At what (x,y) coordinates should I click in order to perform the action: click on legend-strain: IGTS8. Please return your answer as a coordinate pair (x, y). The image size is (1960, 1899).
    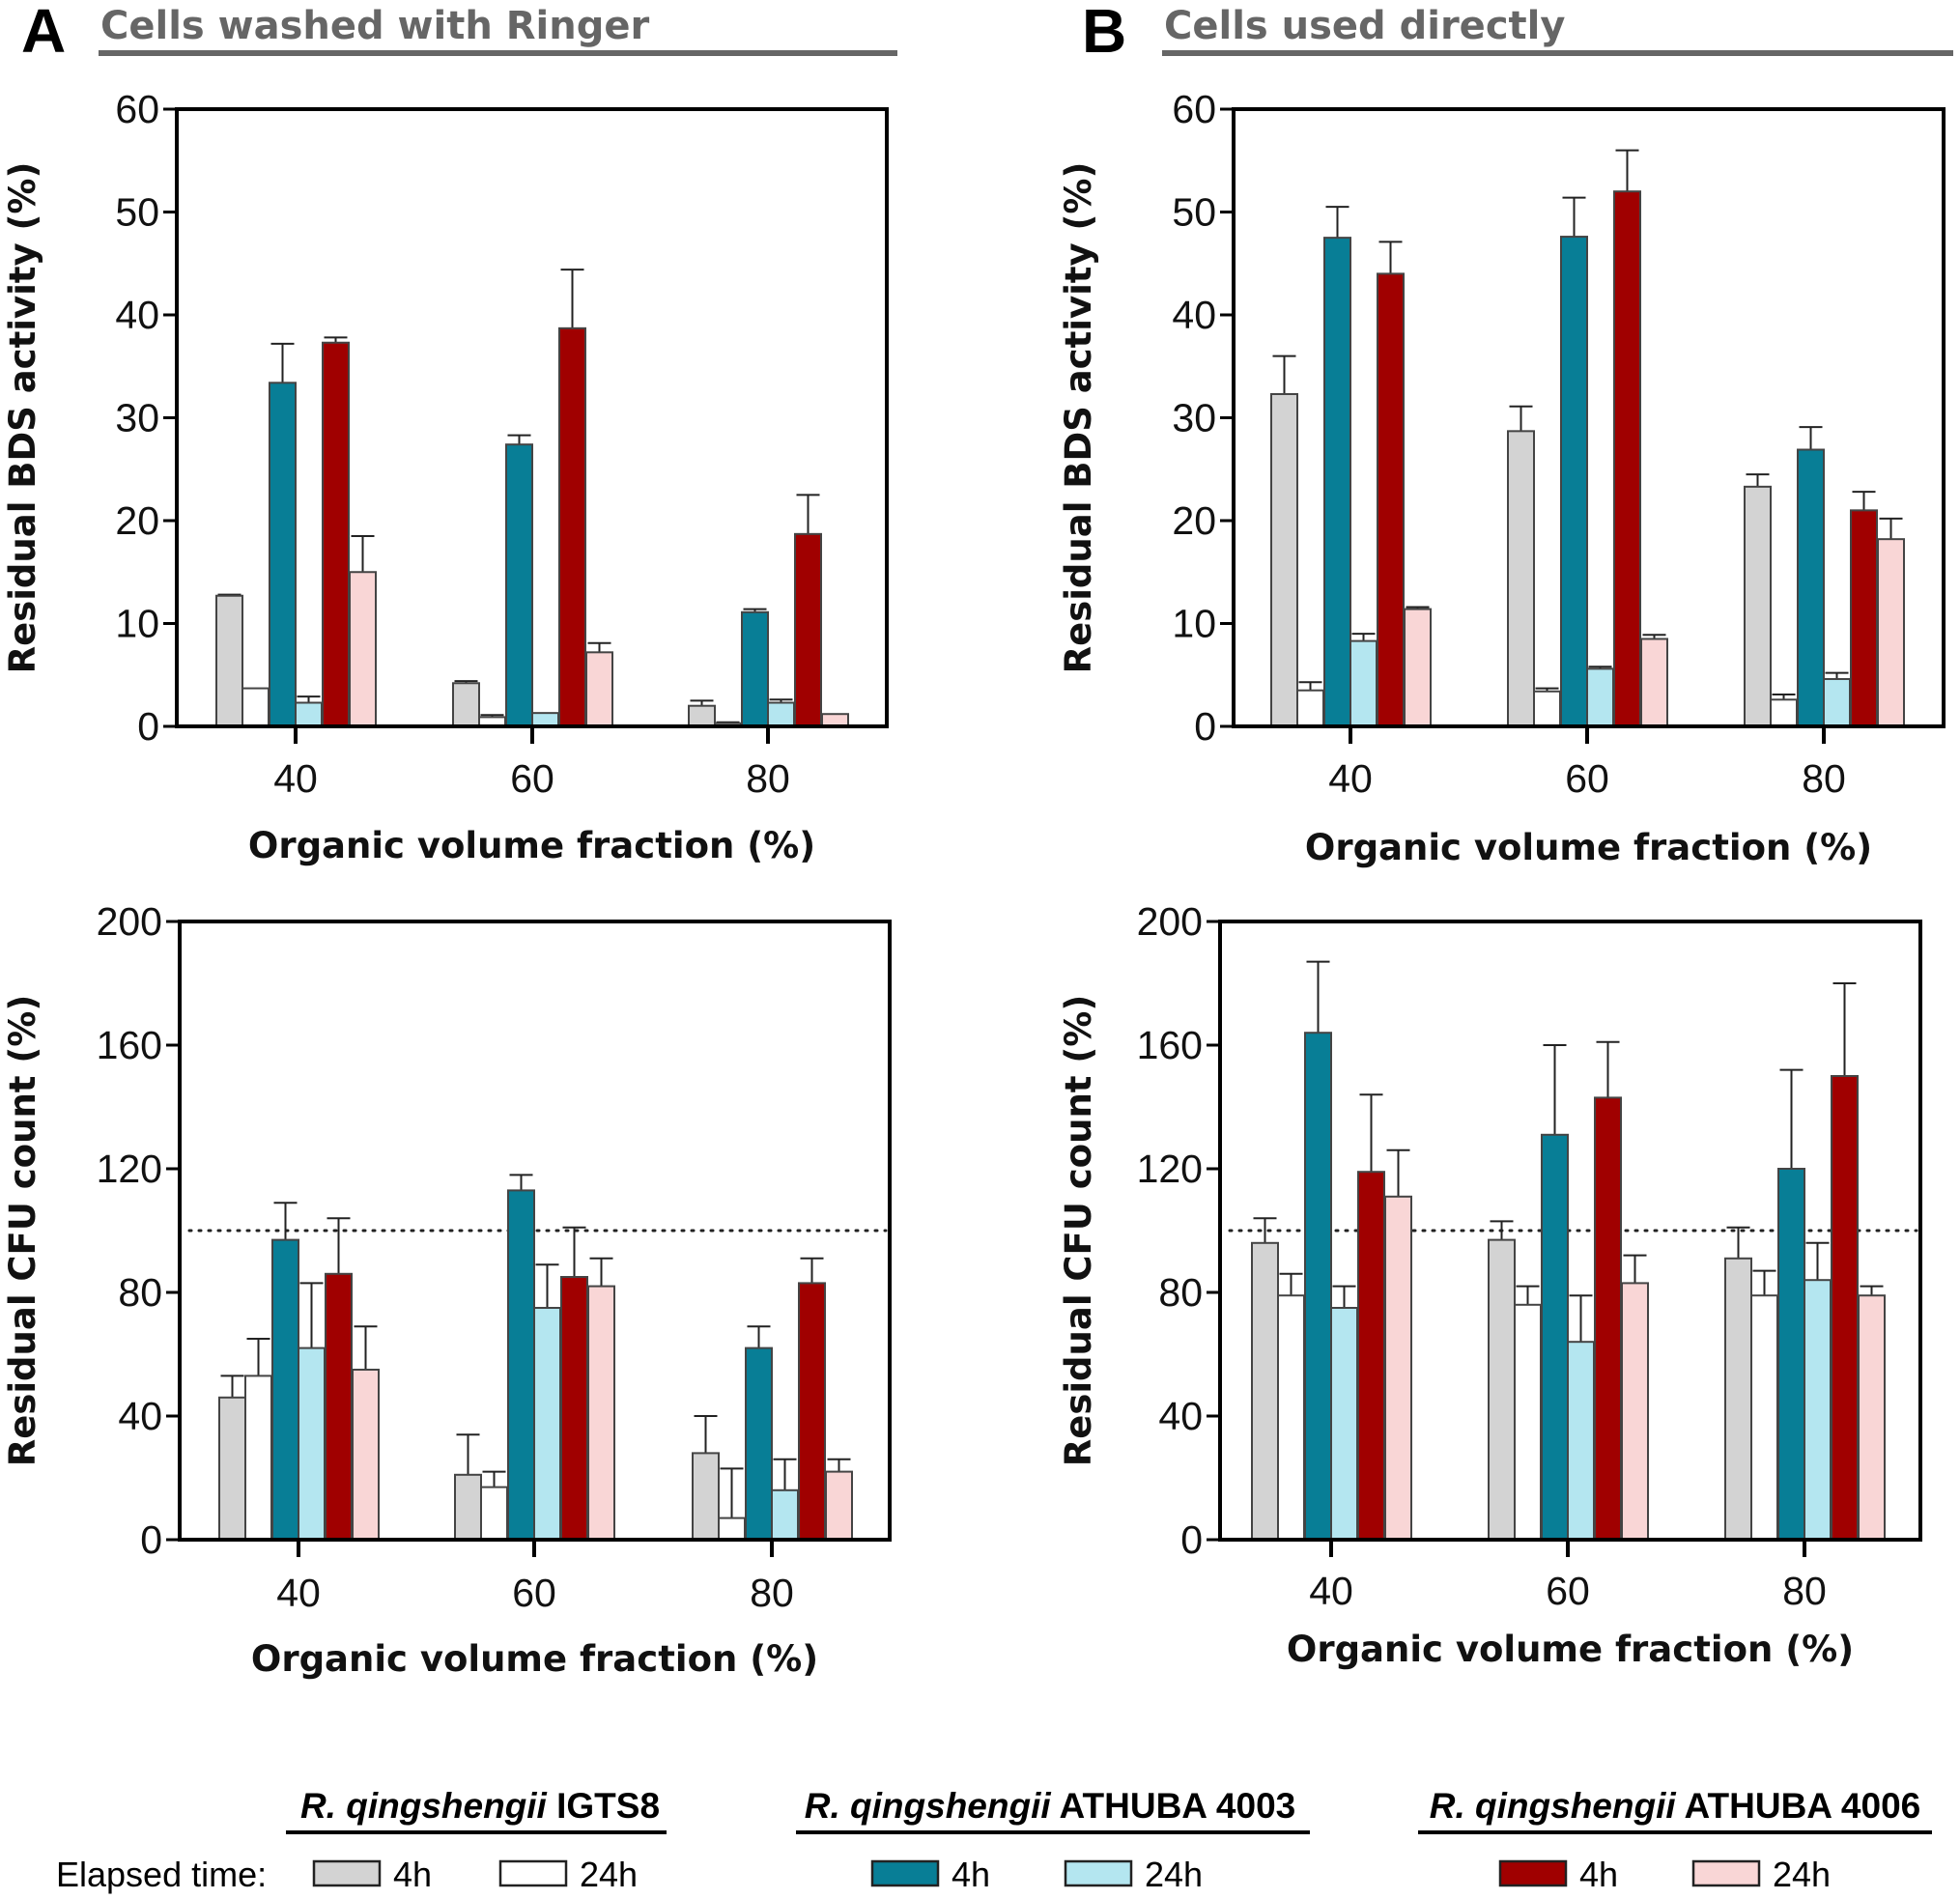
    Looking at the image, I should click on (603, 1806).